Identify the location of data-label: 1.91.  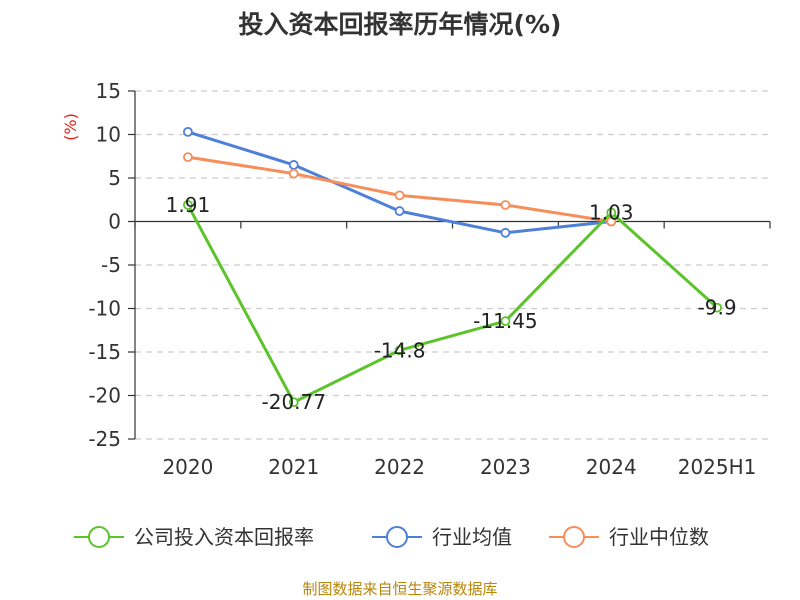
(188, 205).